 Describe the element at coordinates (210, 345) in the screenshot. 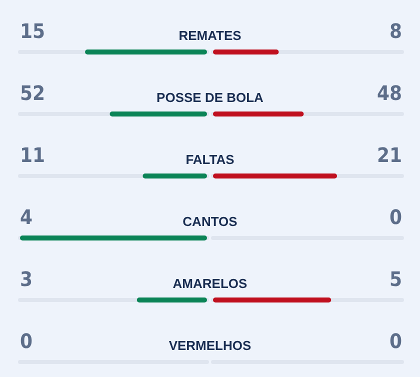

I see `category-label: VERMELHOS` at that location.